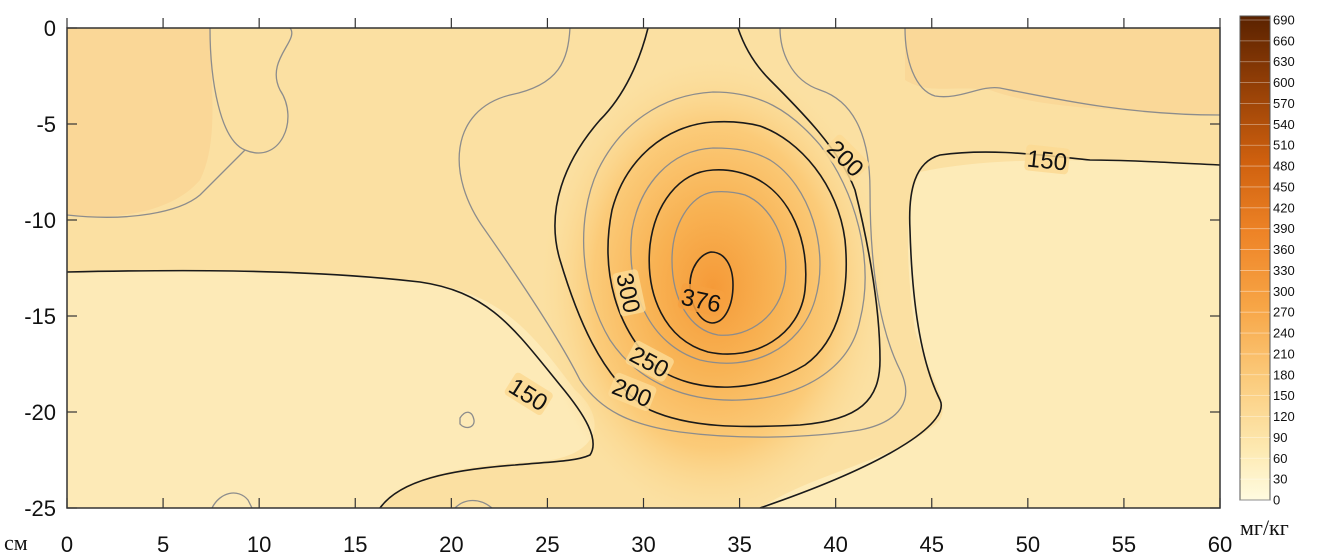  I want to click on x-tick-label: 30, so click(643, 543).